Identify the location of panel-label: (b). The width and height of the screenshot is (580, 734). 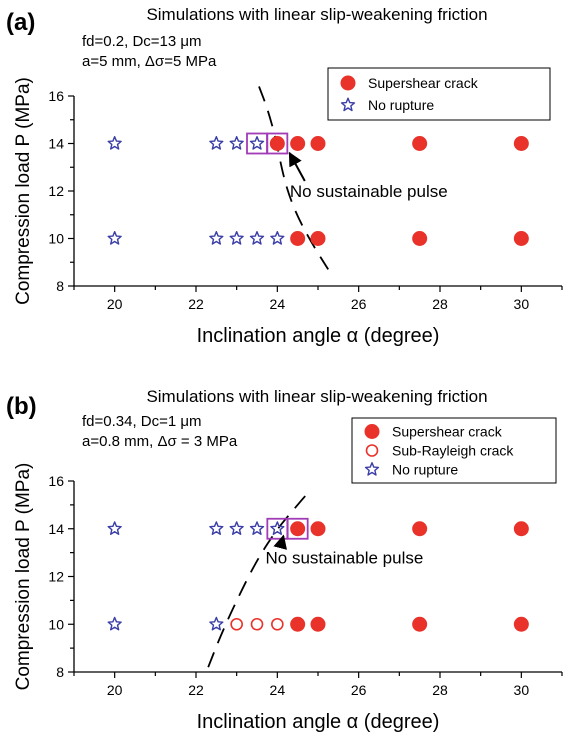
(21, 406).